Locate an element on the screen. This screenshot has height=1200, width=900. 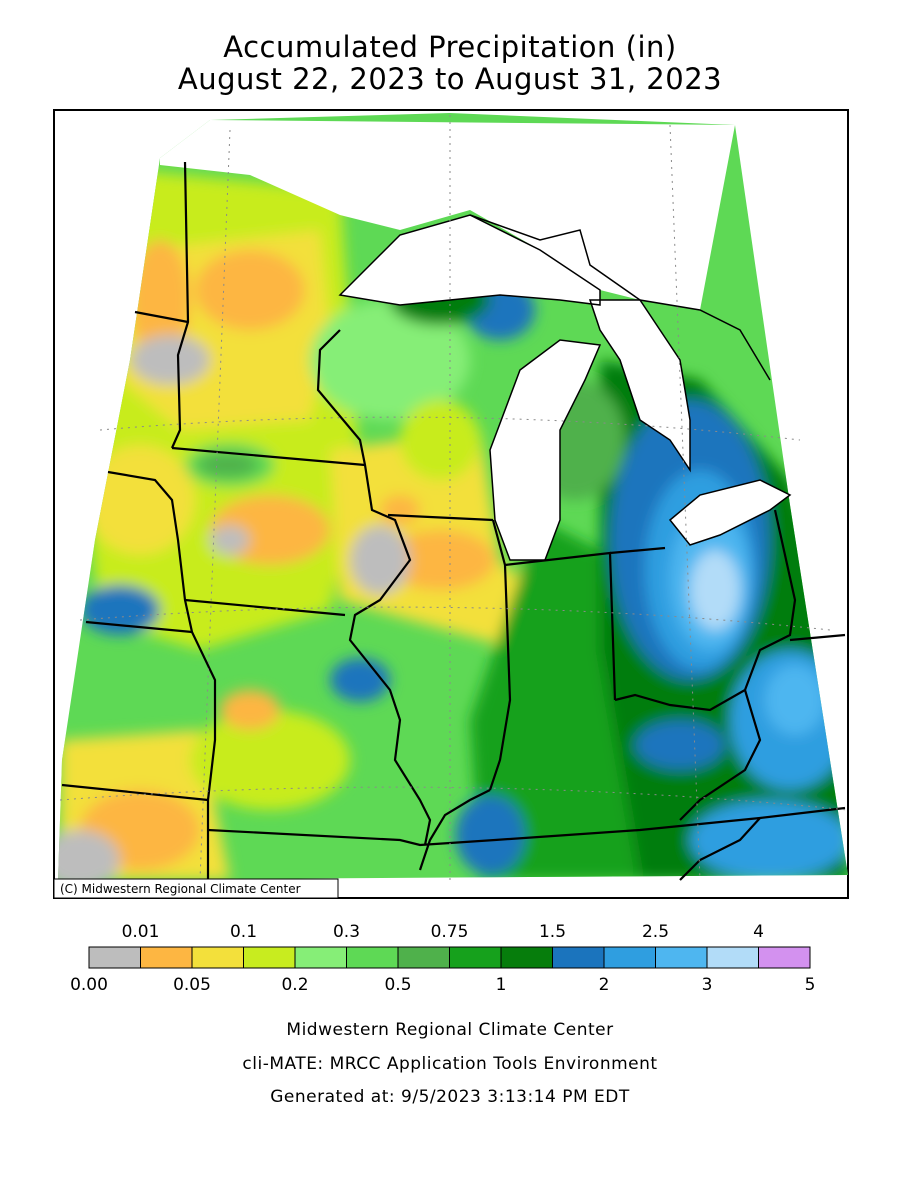
legend-colorbar is located at coordinates (449, 957).